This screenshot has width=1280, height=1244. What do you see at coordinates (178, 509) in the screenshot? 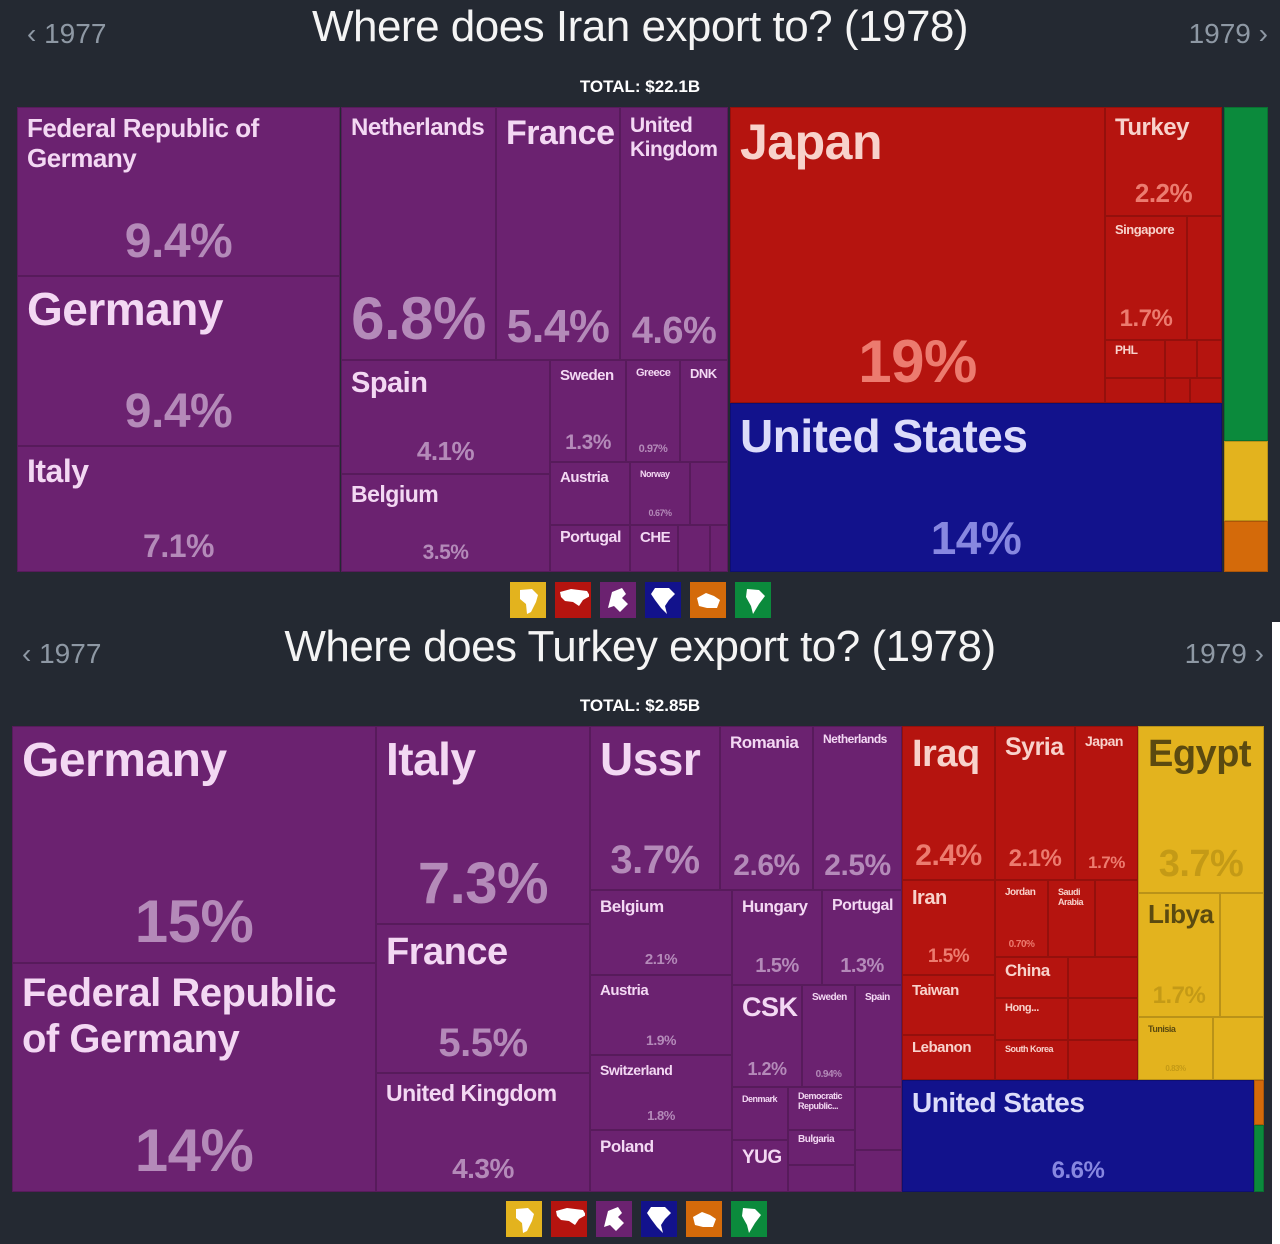
I see `iran-treemap-cell-italy: Italy 7.1%` at bounding box center [178, 509].